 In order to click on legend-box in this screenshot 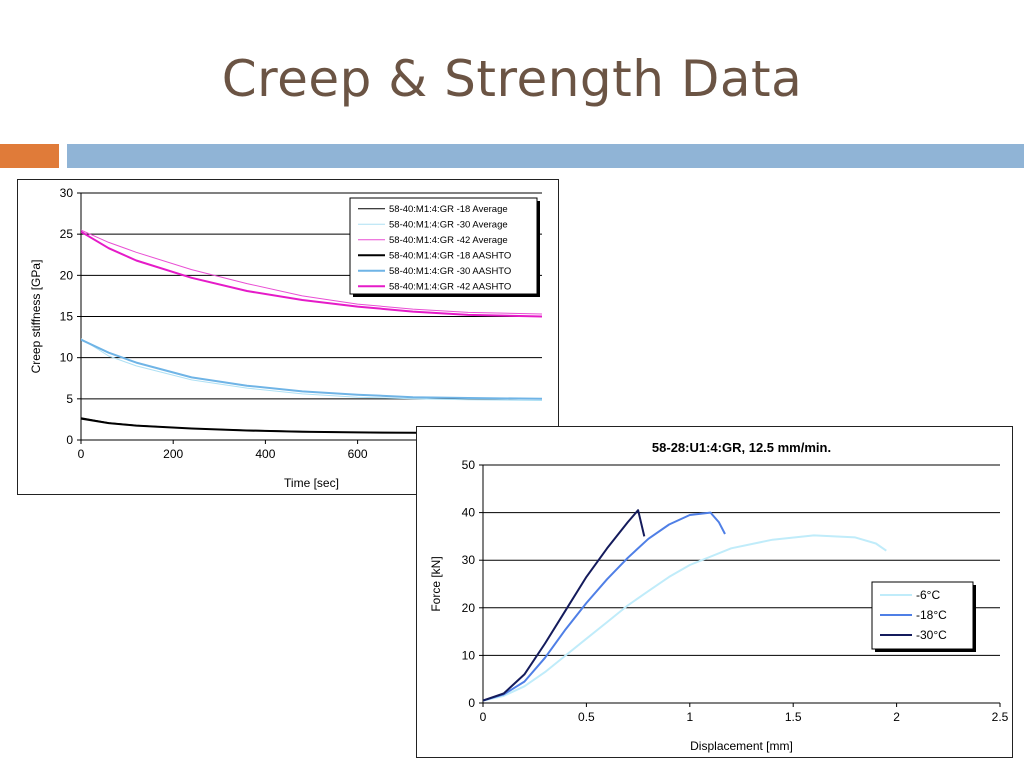, I will do `click(443, 246)`.